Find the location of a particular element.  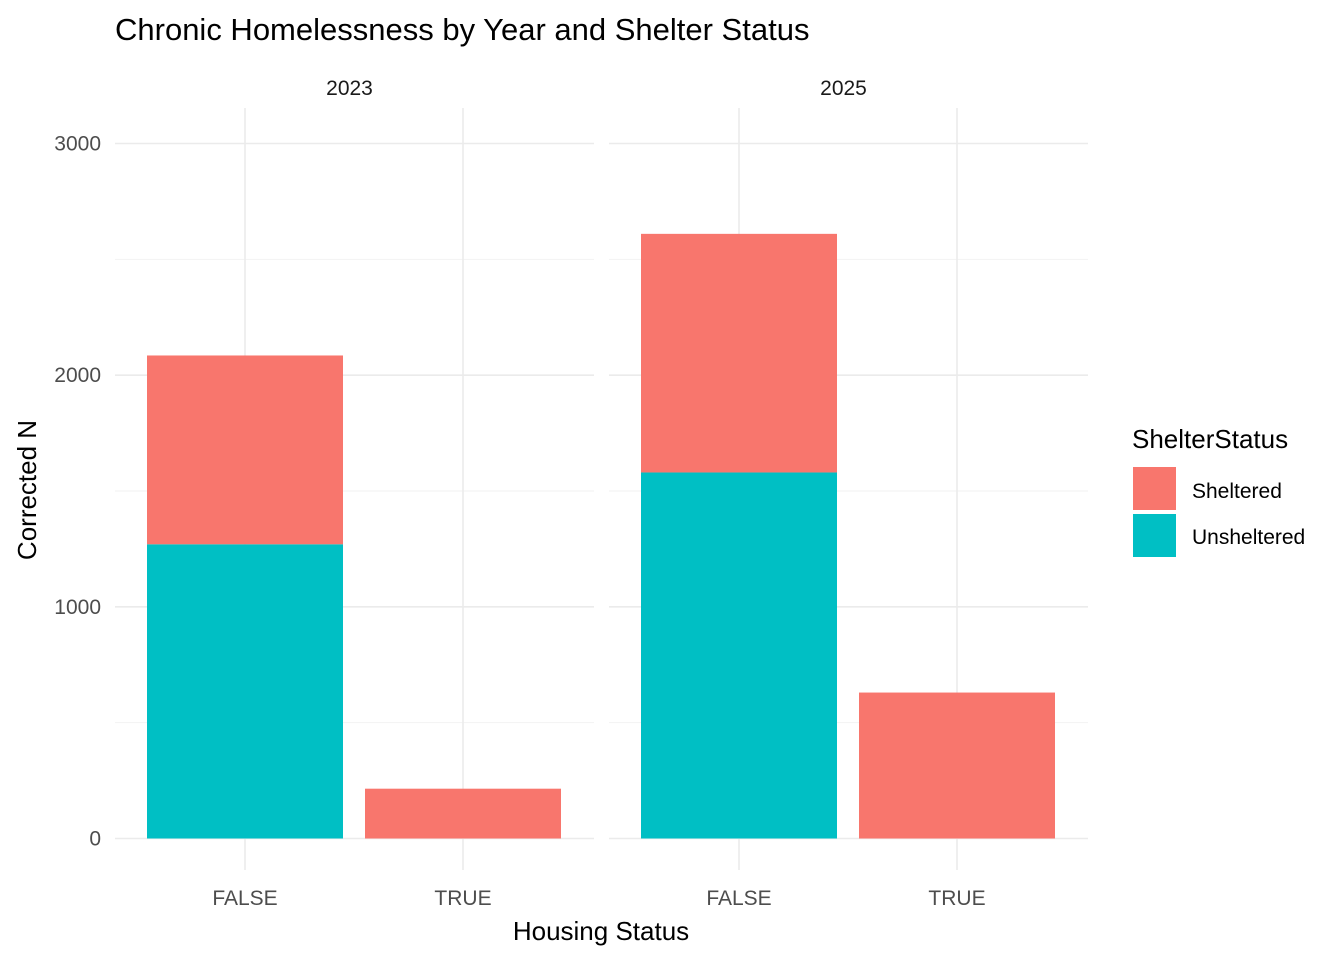

y-tick-label: 3000 is located at coordinates (77, 144).